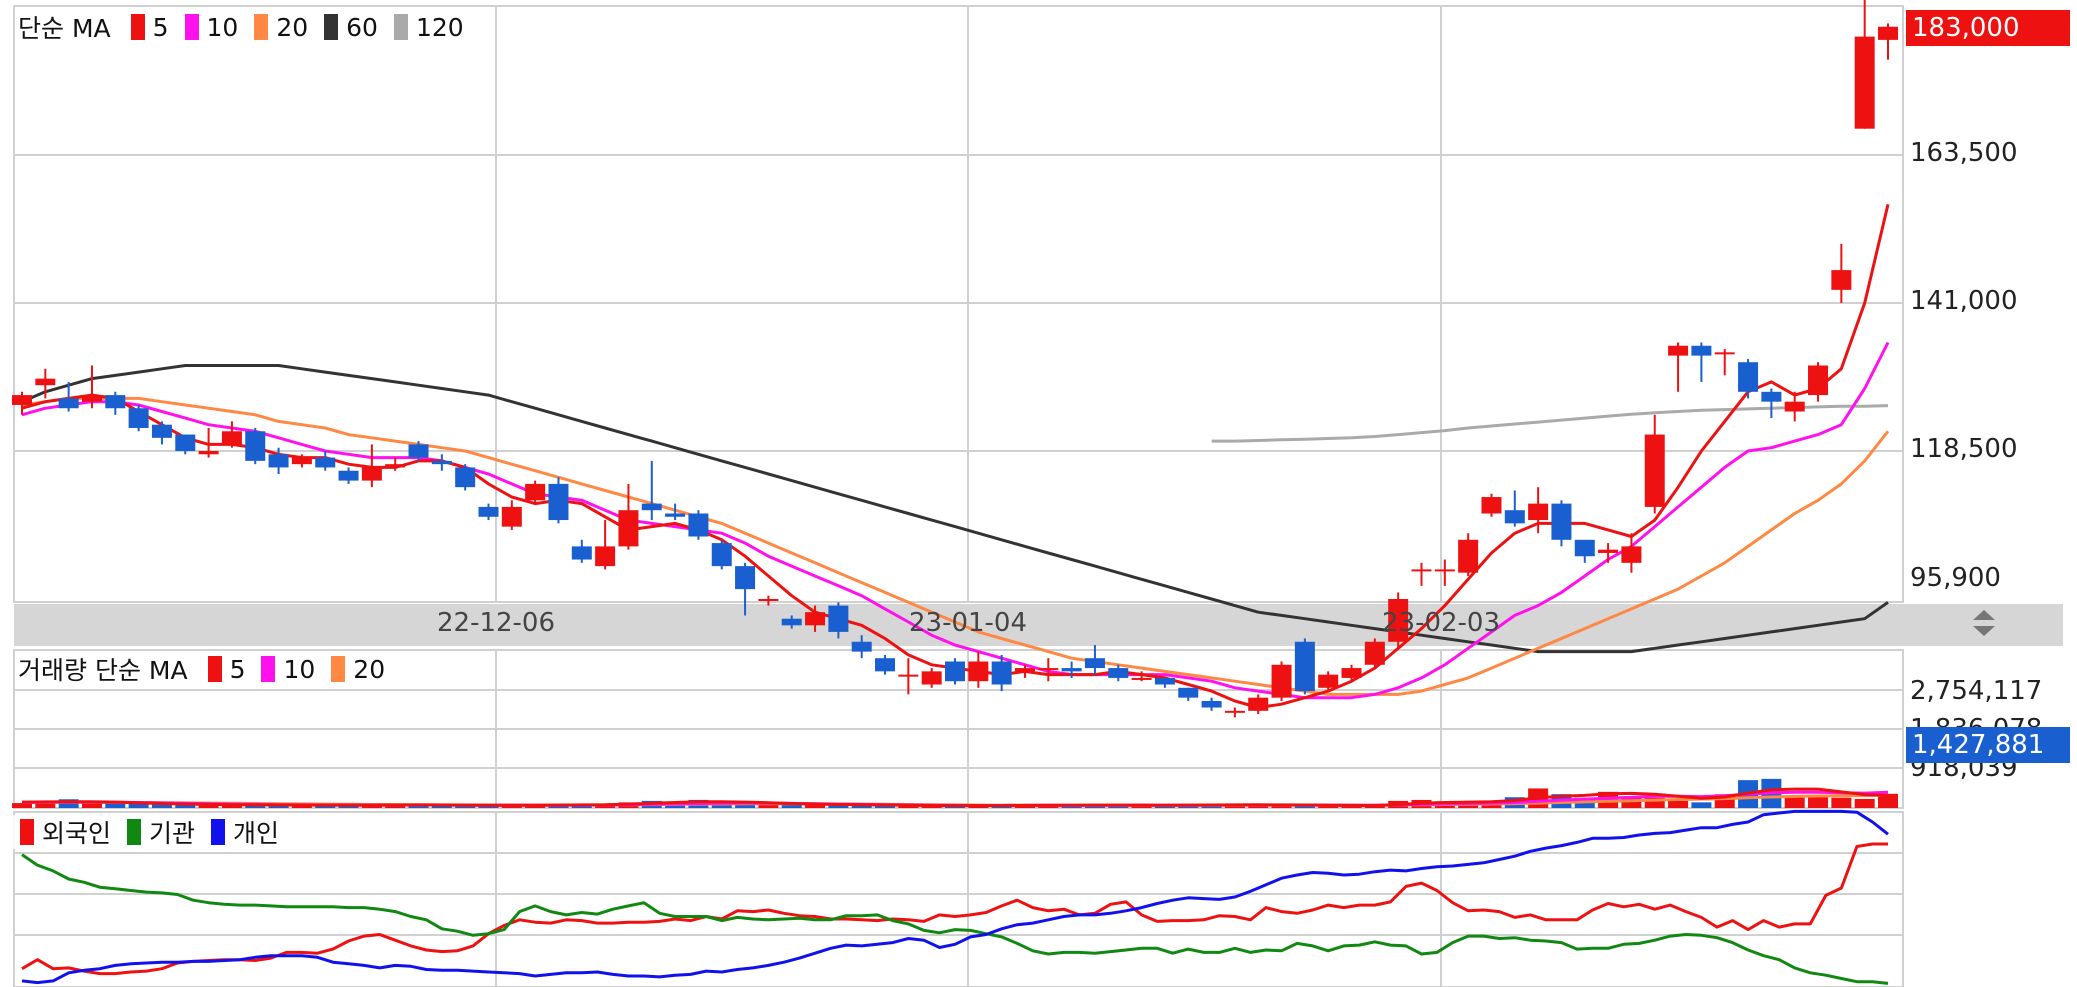  What do you see at coordinates (1964, 301) in the screenshot?
I see `price-axis-label: 141,000` at bounding box center [1964, 301].